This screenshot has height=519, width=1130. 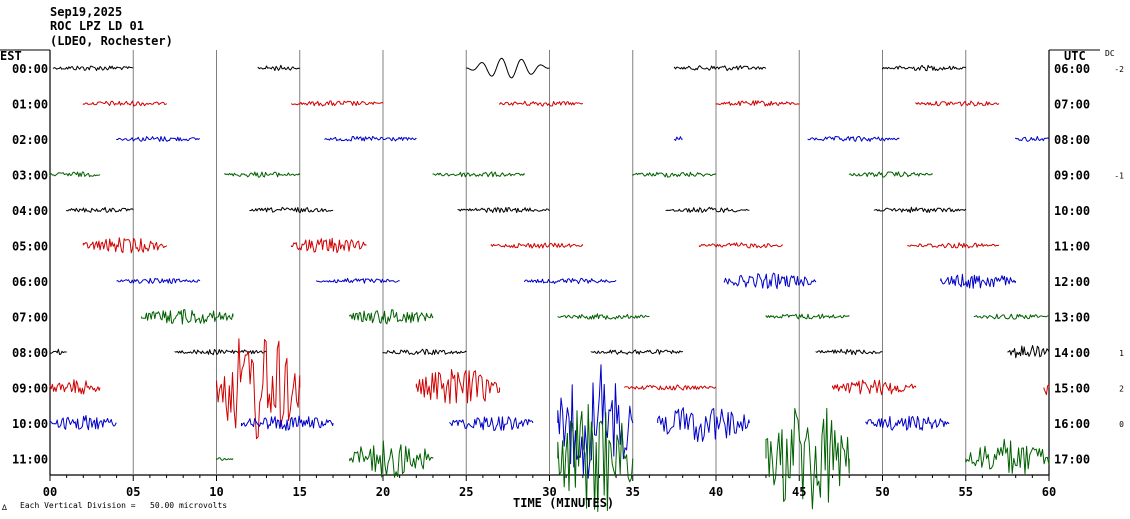 What do you see at coordinates (537, 245) in the screenshot?
I see `trace-05:00-segment-2` at bounding box center [537, 245].